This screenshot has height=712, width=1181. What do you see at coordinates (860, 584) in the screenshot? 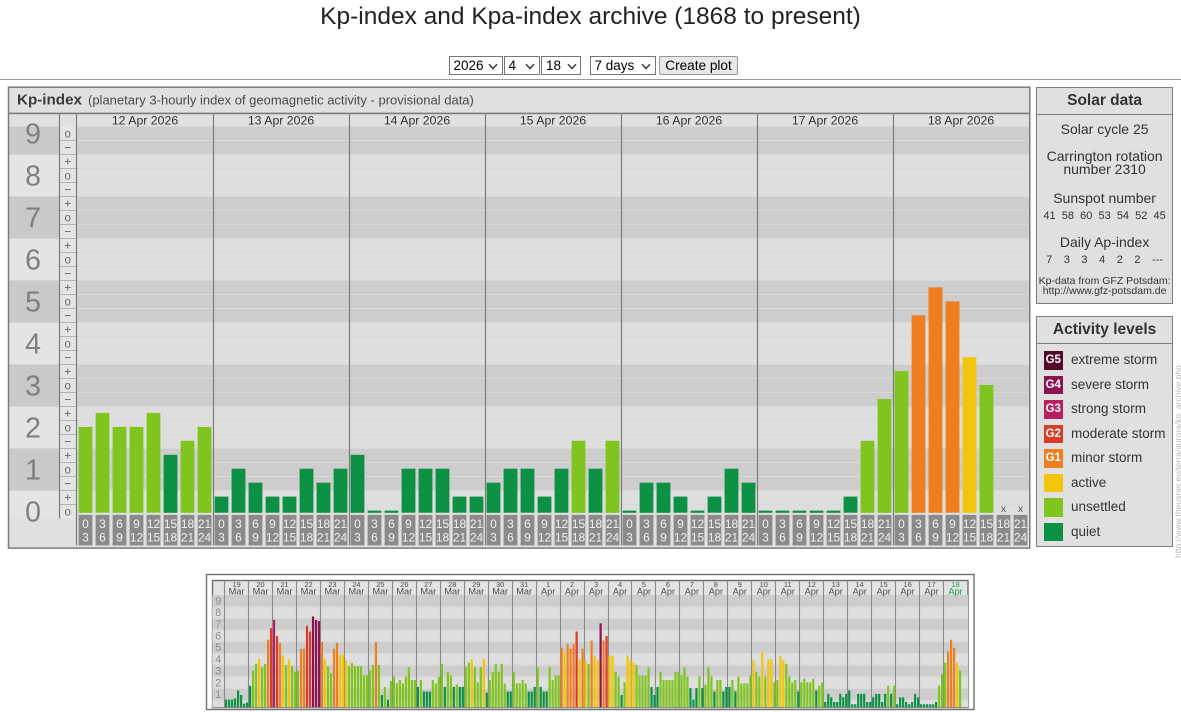
I see `svg-text: 14` at bounding box center [860, 584].